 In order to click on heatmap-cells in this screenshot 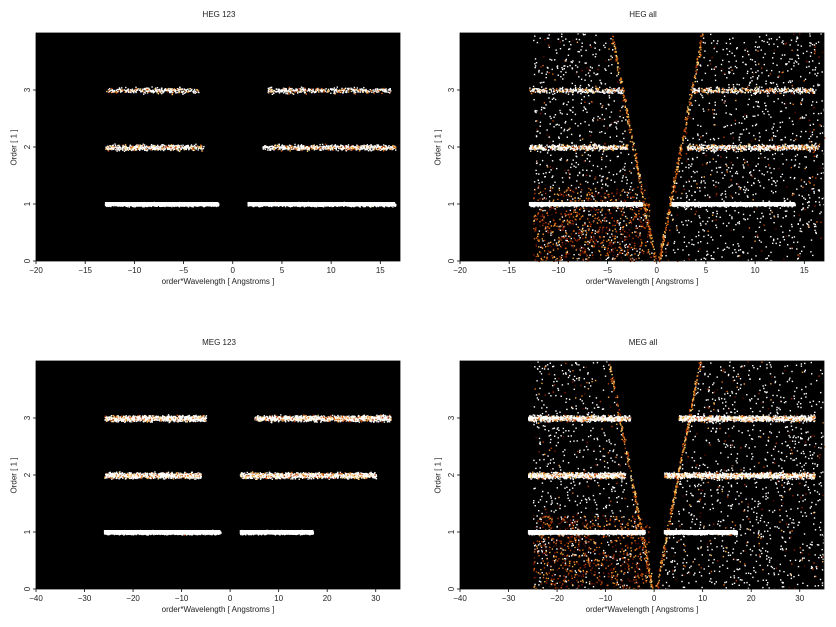, I will do `click(250, 147)`.